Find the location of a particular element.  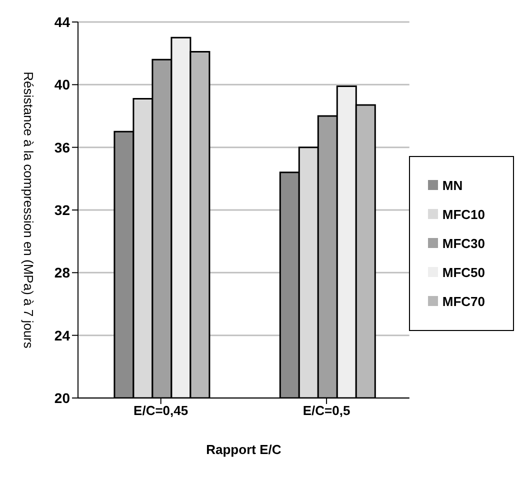

y-tick-label: 40 is located at coordinates (62, 84).